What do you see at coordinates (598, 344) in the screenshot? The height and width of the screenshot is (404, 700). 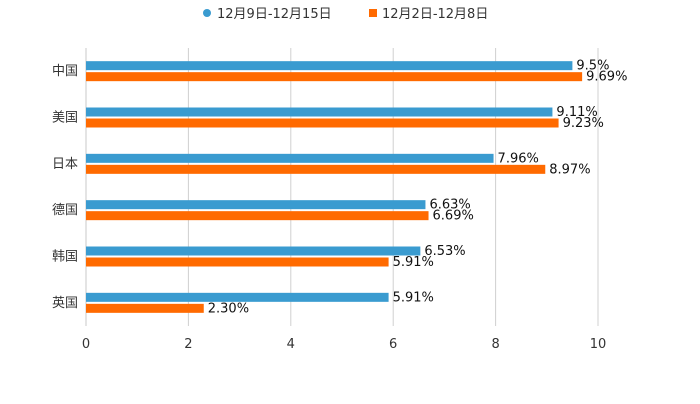 I see `x-tick-label: 10` at bounding box center [598, 344].